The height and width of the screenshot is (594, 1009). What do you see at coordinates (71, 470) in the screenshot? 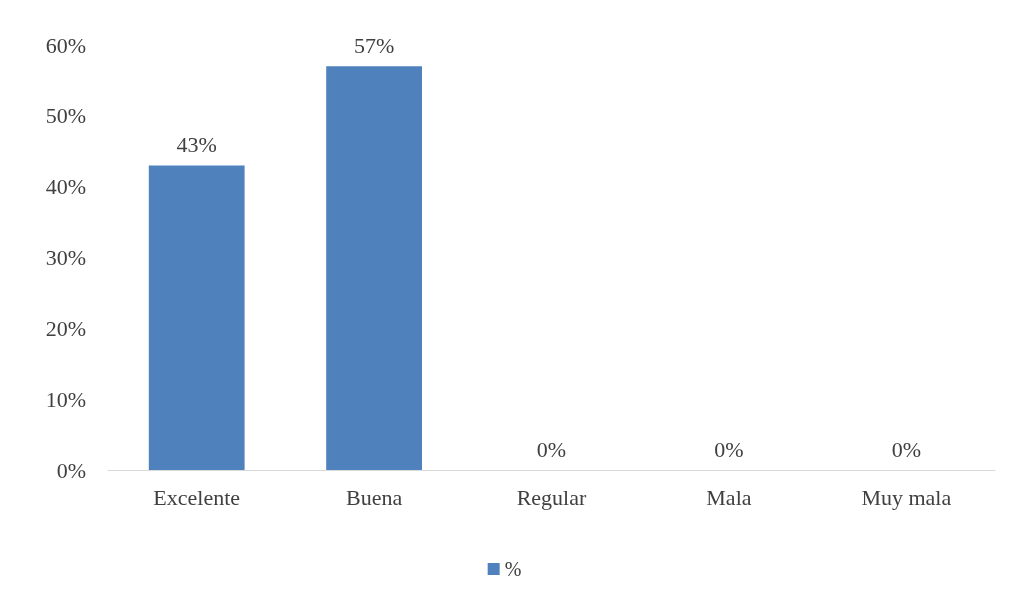
I see `y-tick-label: 0%` at bounding box center [71, 470].